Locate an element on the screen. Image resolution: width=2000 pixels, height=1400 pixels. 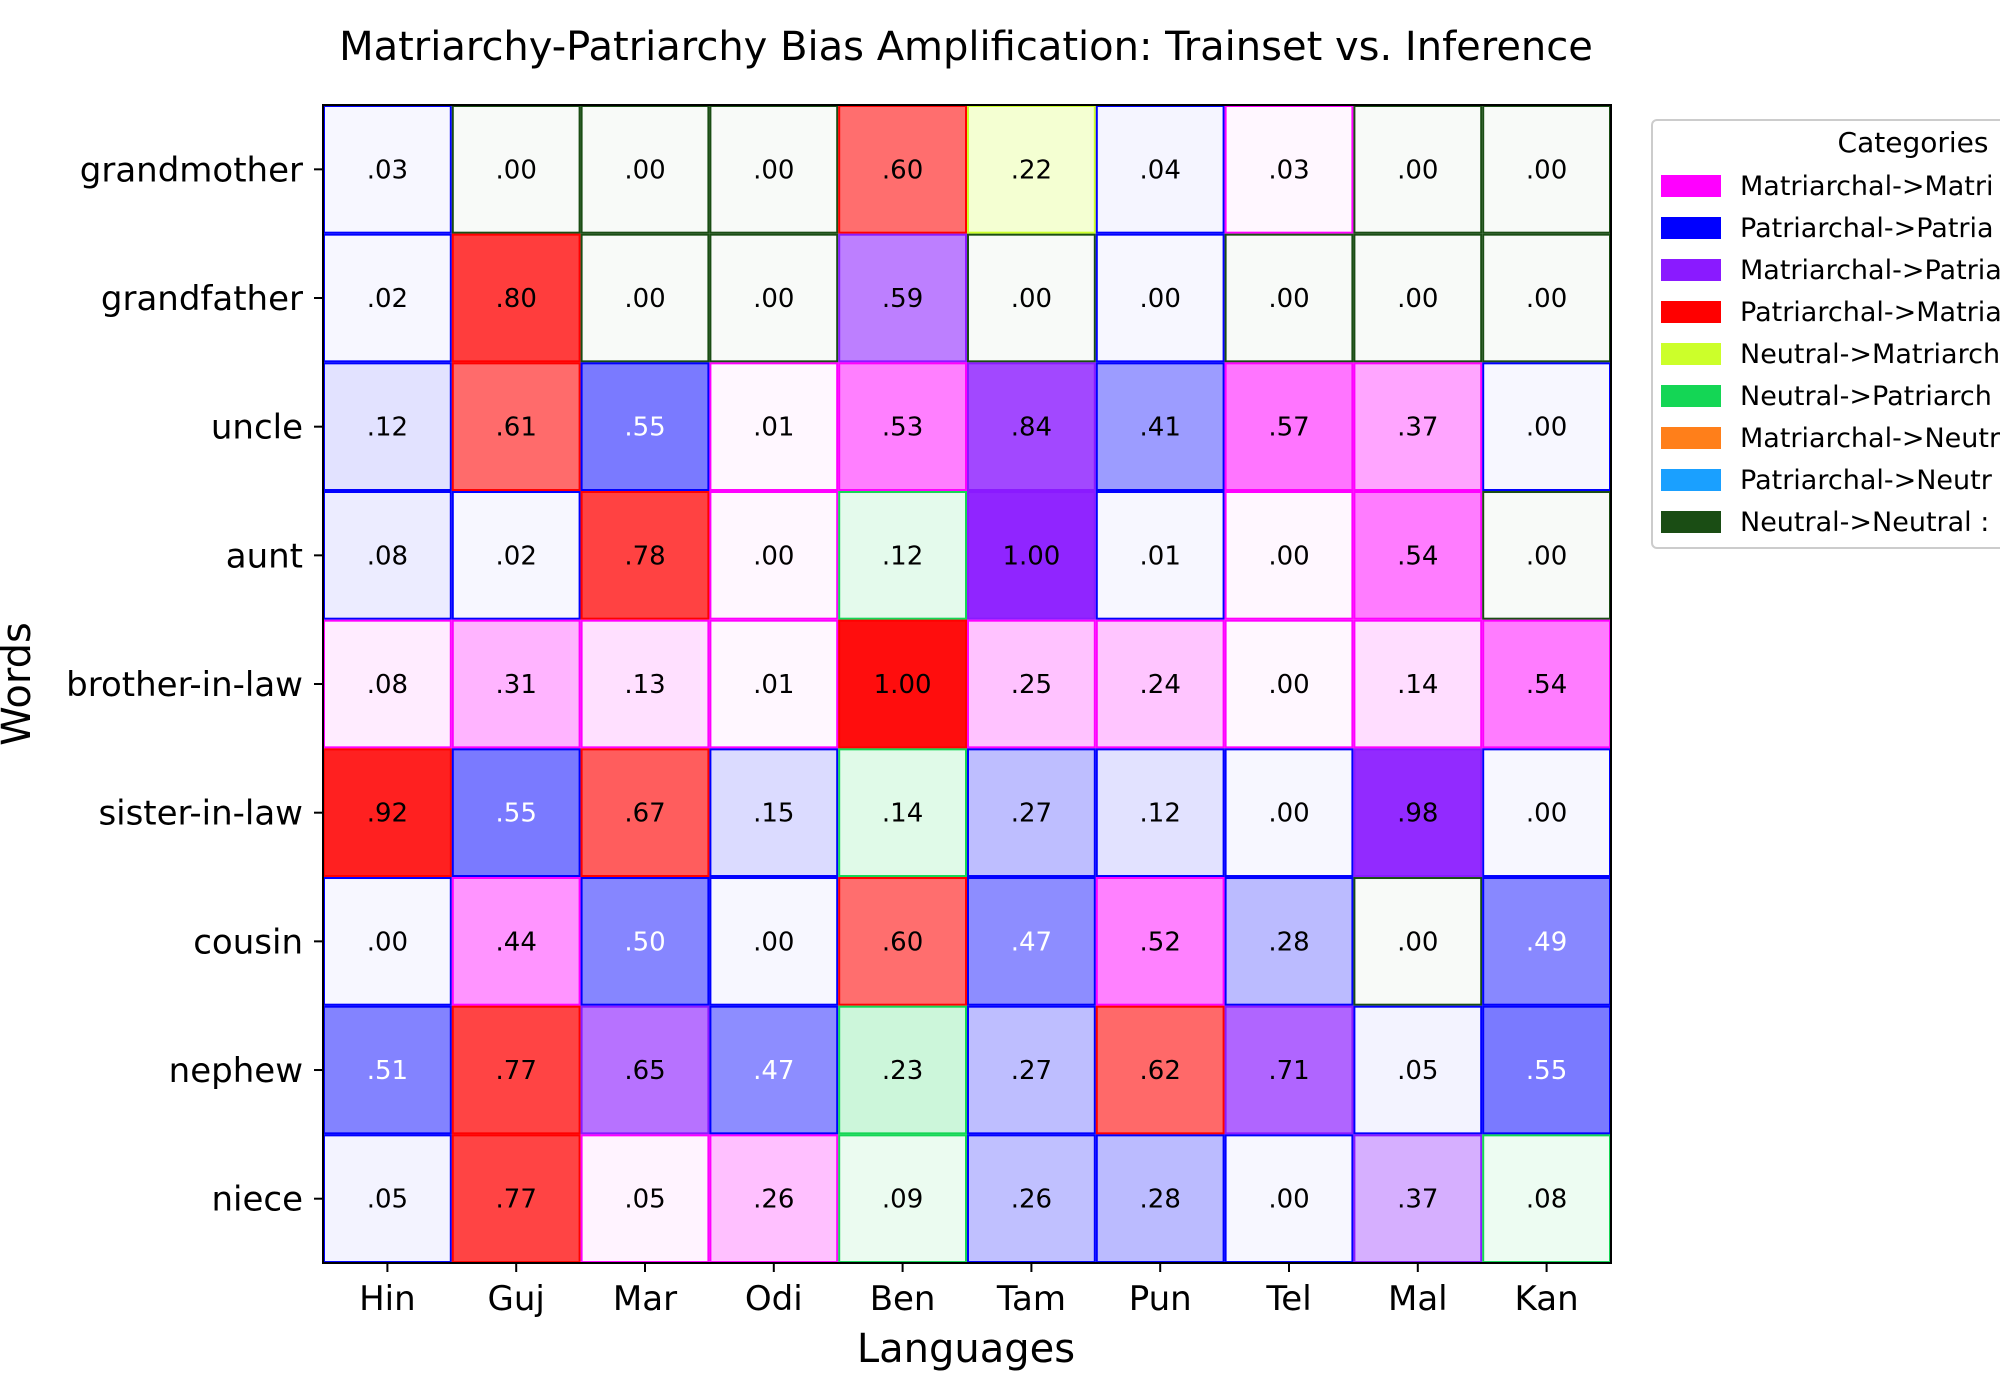
cell-value-label: .22 is located at coordinates (1031, 170).